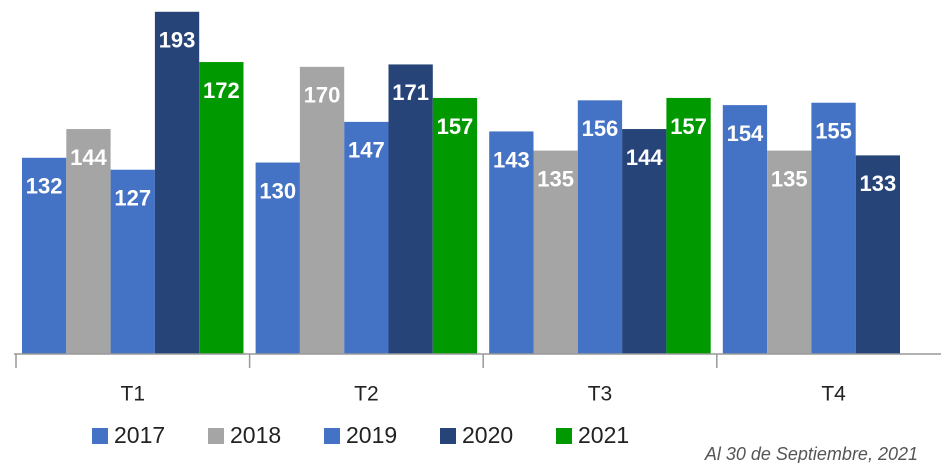 The image size is (941, 463). What do you see at coordinates (410, 92) in the screenshot?
I see `value-label: 171` at bounding box center [410, 92].